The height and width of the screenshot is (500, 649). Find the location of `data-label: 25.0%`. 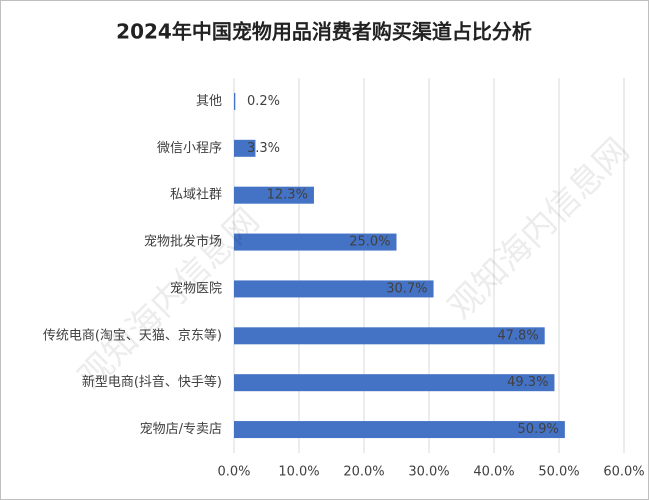

data-label: 25.0% is located at coordinates (369, 242).